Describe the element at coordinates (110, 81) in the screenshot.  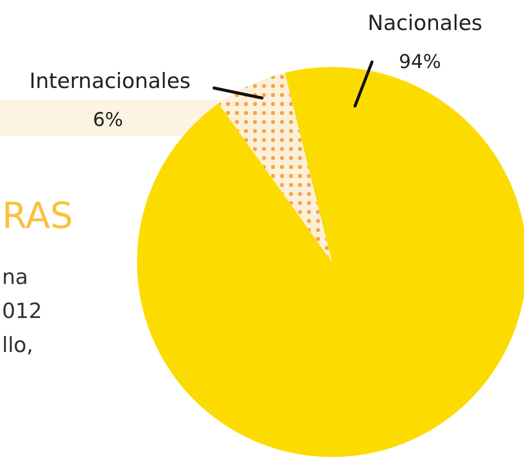
I see `slice-label: Internacionales` at that location.